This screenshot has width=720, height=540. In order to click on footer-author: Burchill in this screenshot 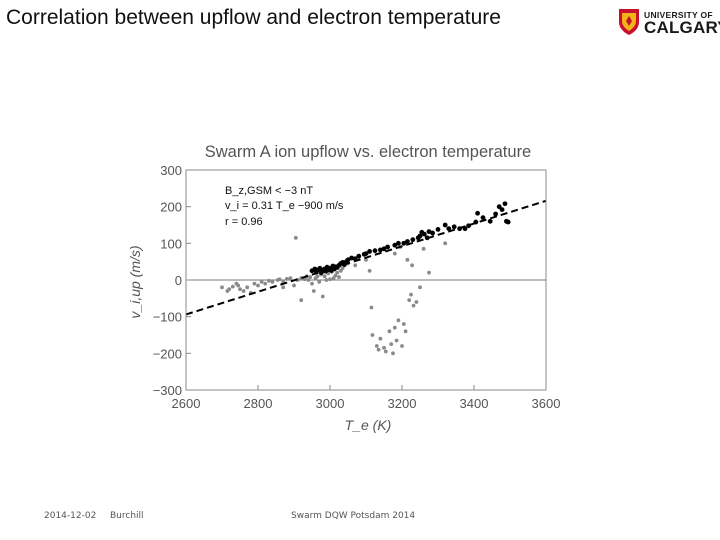, I will do `click(127, 516)`.